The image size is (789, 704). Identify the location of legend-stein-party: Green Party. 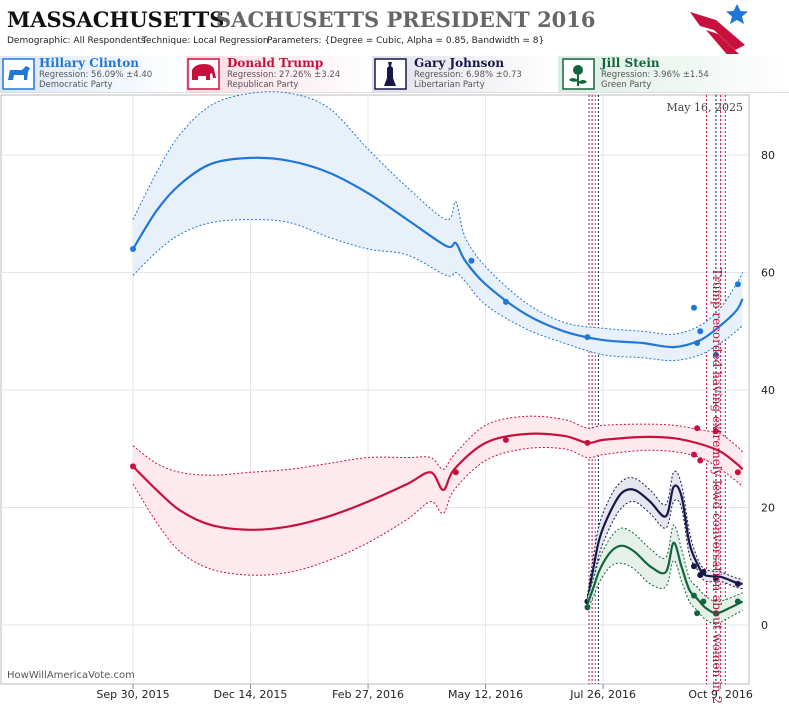
(626, 85).